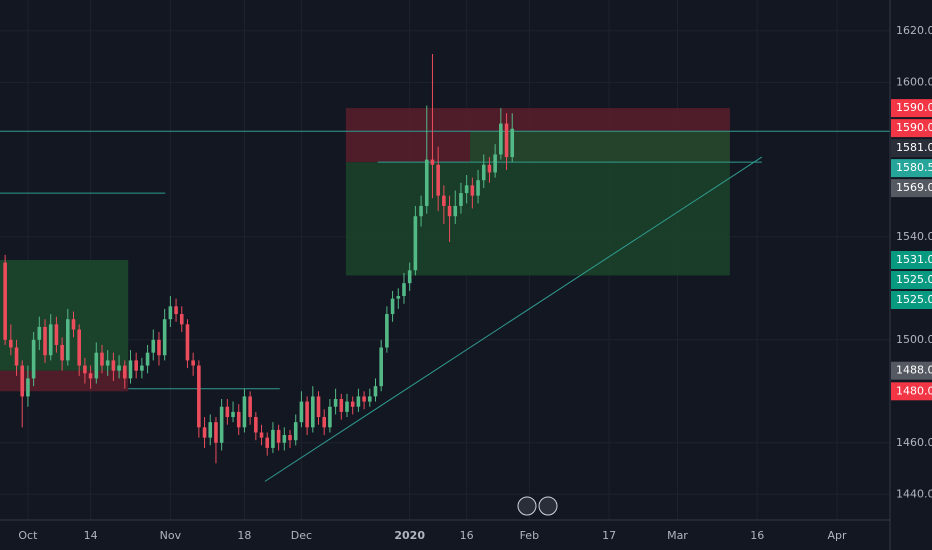 Image resolution: width=932 pixels, height=550 pixels. Describe the element at coordinates (914, 339) in the screenshot. I see `y-tick-label: 1500.00` at that location.